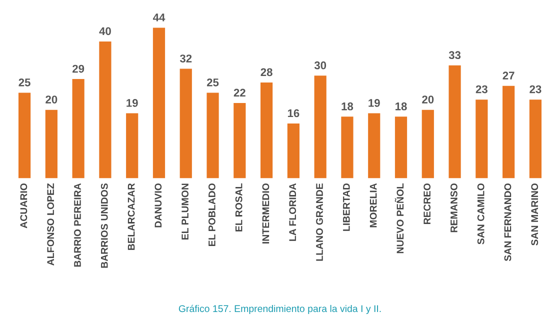 This screenshot has height=324, width=560. I want to click on x-tick-label: REMANSO, so click(454, 207).